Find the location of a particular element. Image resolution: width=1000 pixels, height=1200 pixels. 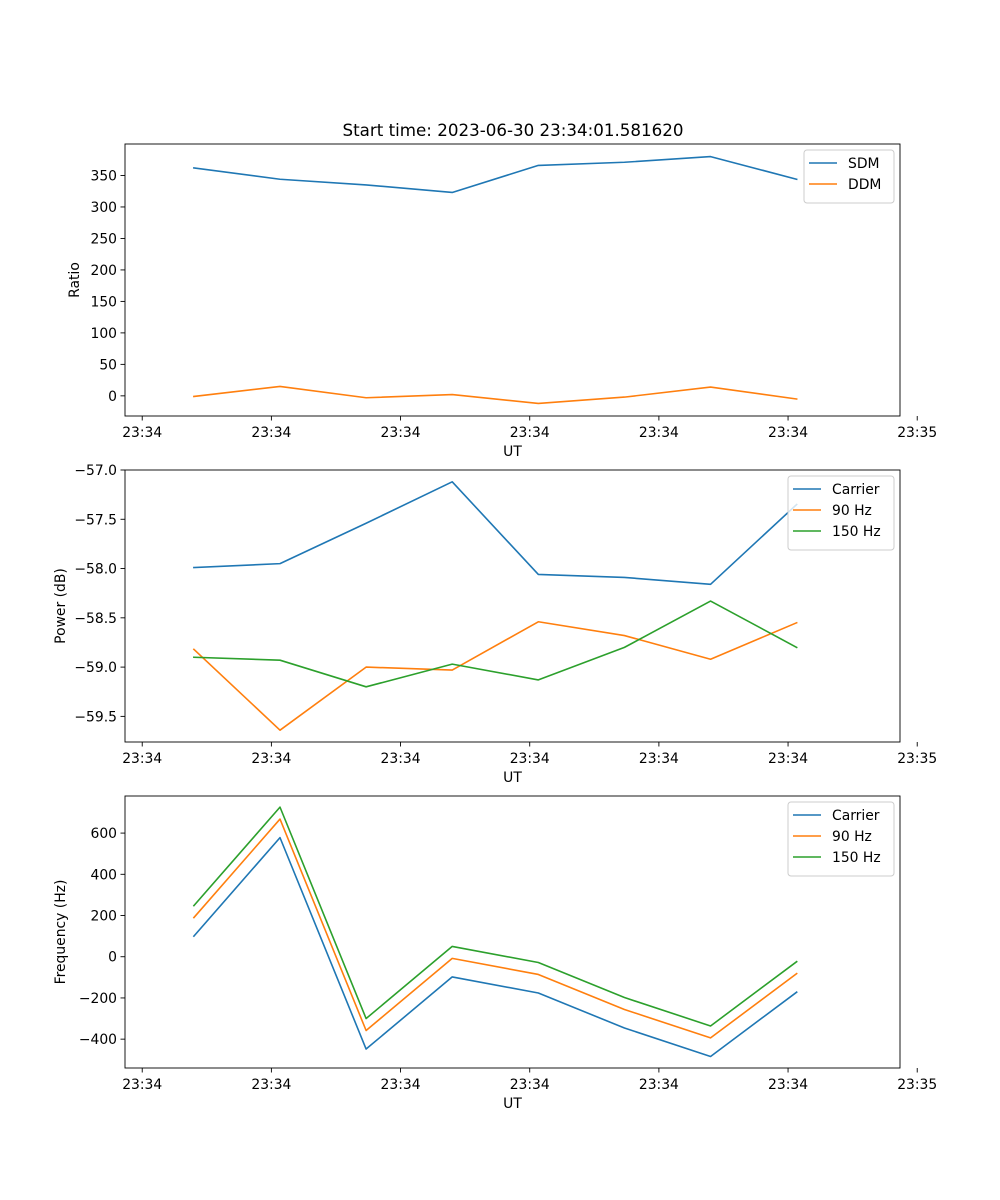

y-tick-label: 350 is located at coordinates (103, 176).